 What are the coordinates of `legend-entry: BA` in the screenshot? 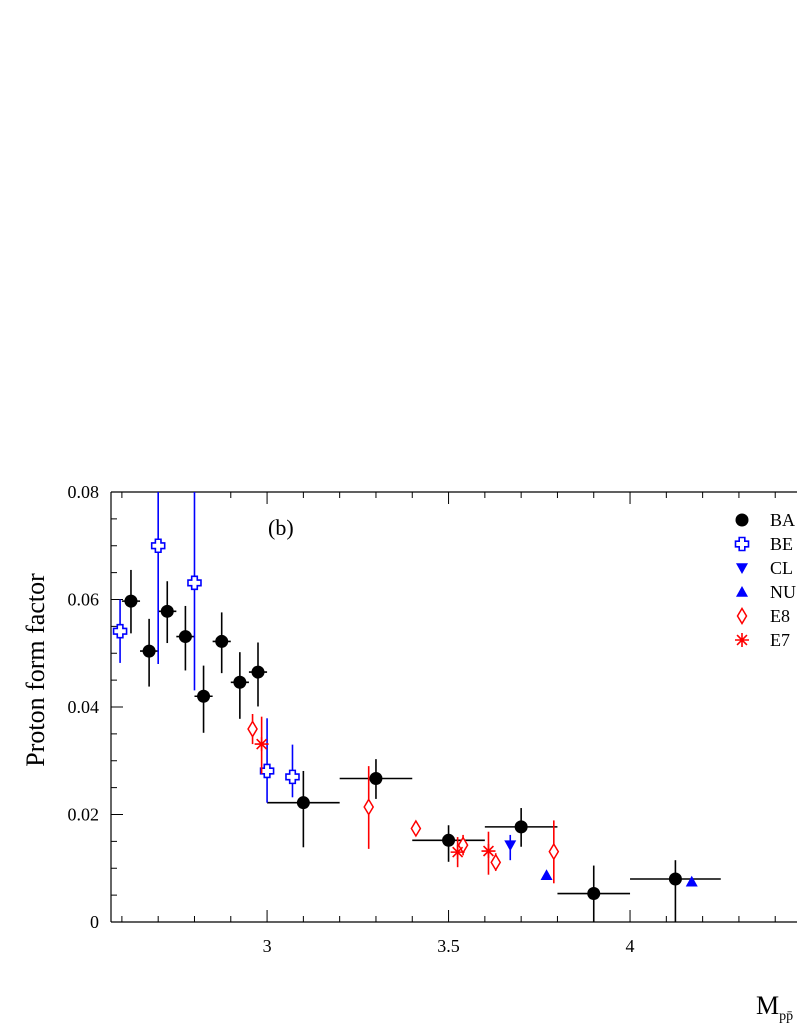 It's located at (765, 520).